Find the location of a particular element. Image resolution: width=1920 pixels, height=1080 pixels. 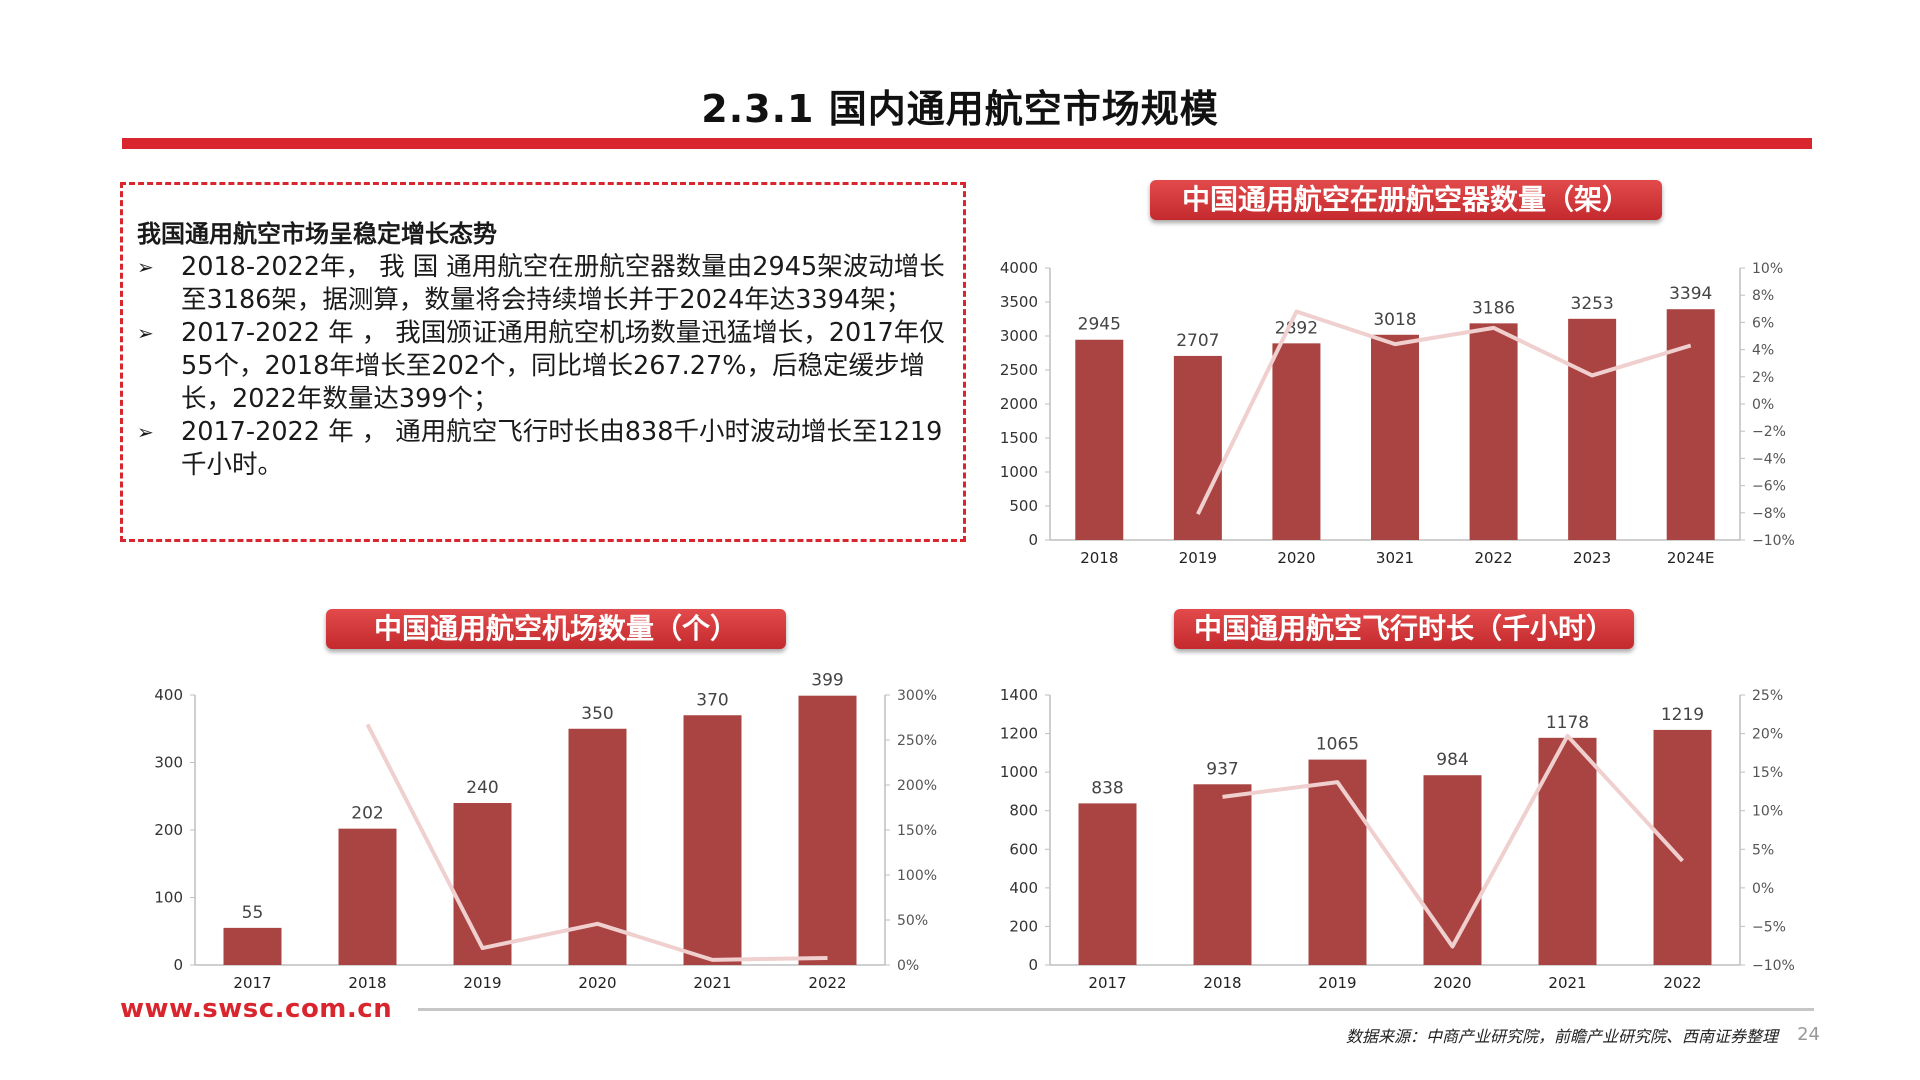

y2-tick-label: −6% is located at coordinates (1769, 487).